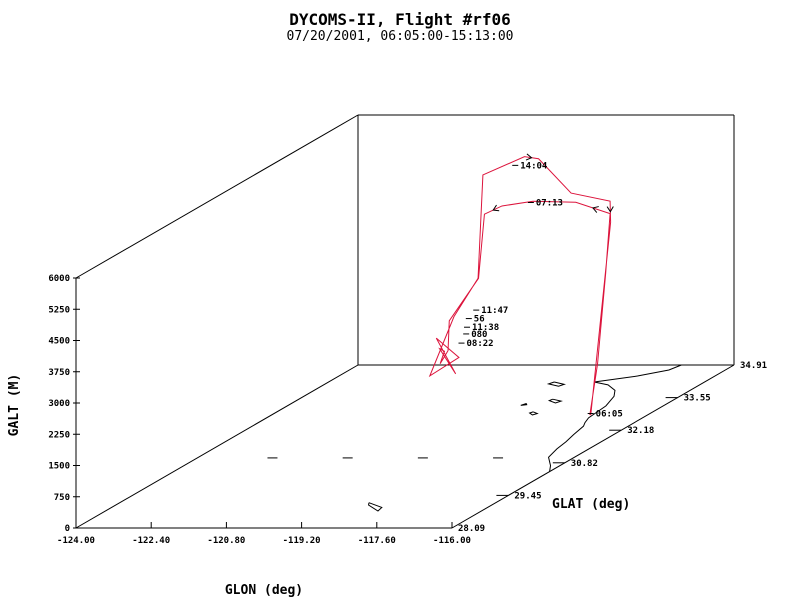 This screenshot has width=800, height=605. I want to click on z-tick-label: 6000, so click(59, 279).